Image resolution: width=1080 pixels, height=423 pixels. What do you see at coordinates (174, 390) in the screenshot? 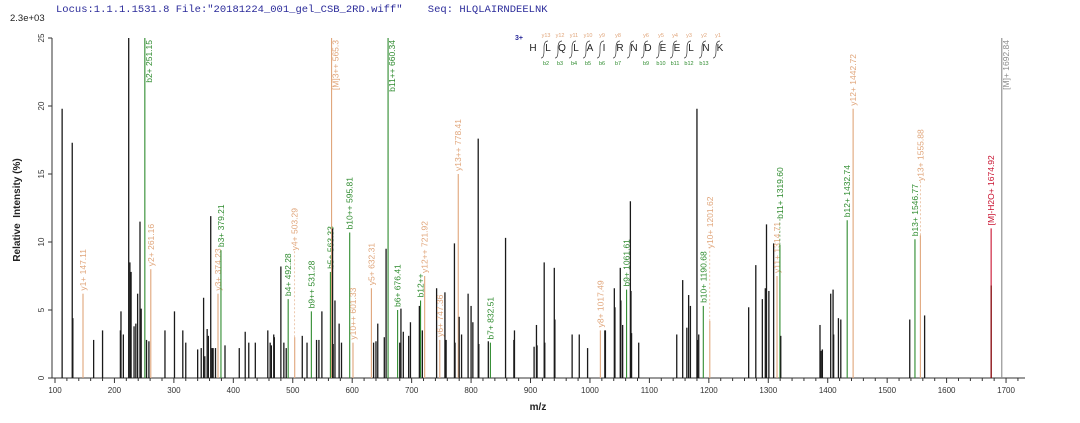
I see `x-tick-label: 300` at bounding box center [174, 390].